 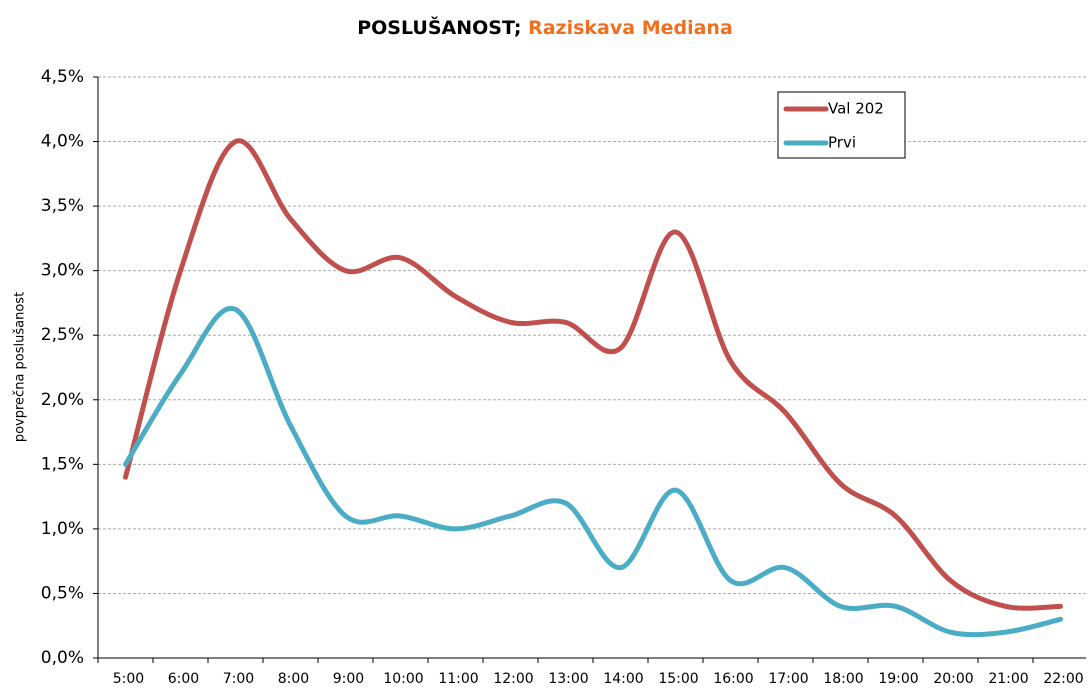 I want to click on x-tick-label: 16:00, so click(x=733, y=679).